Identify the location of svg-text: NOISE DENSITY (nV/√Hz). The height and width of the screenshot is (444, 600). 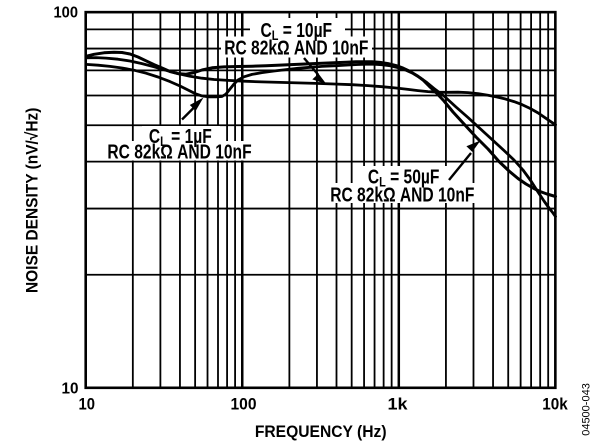
(32, 200).